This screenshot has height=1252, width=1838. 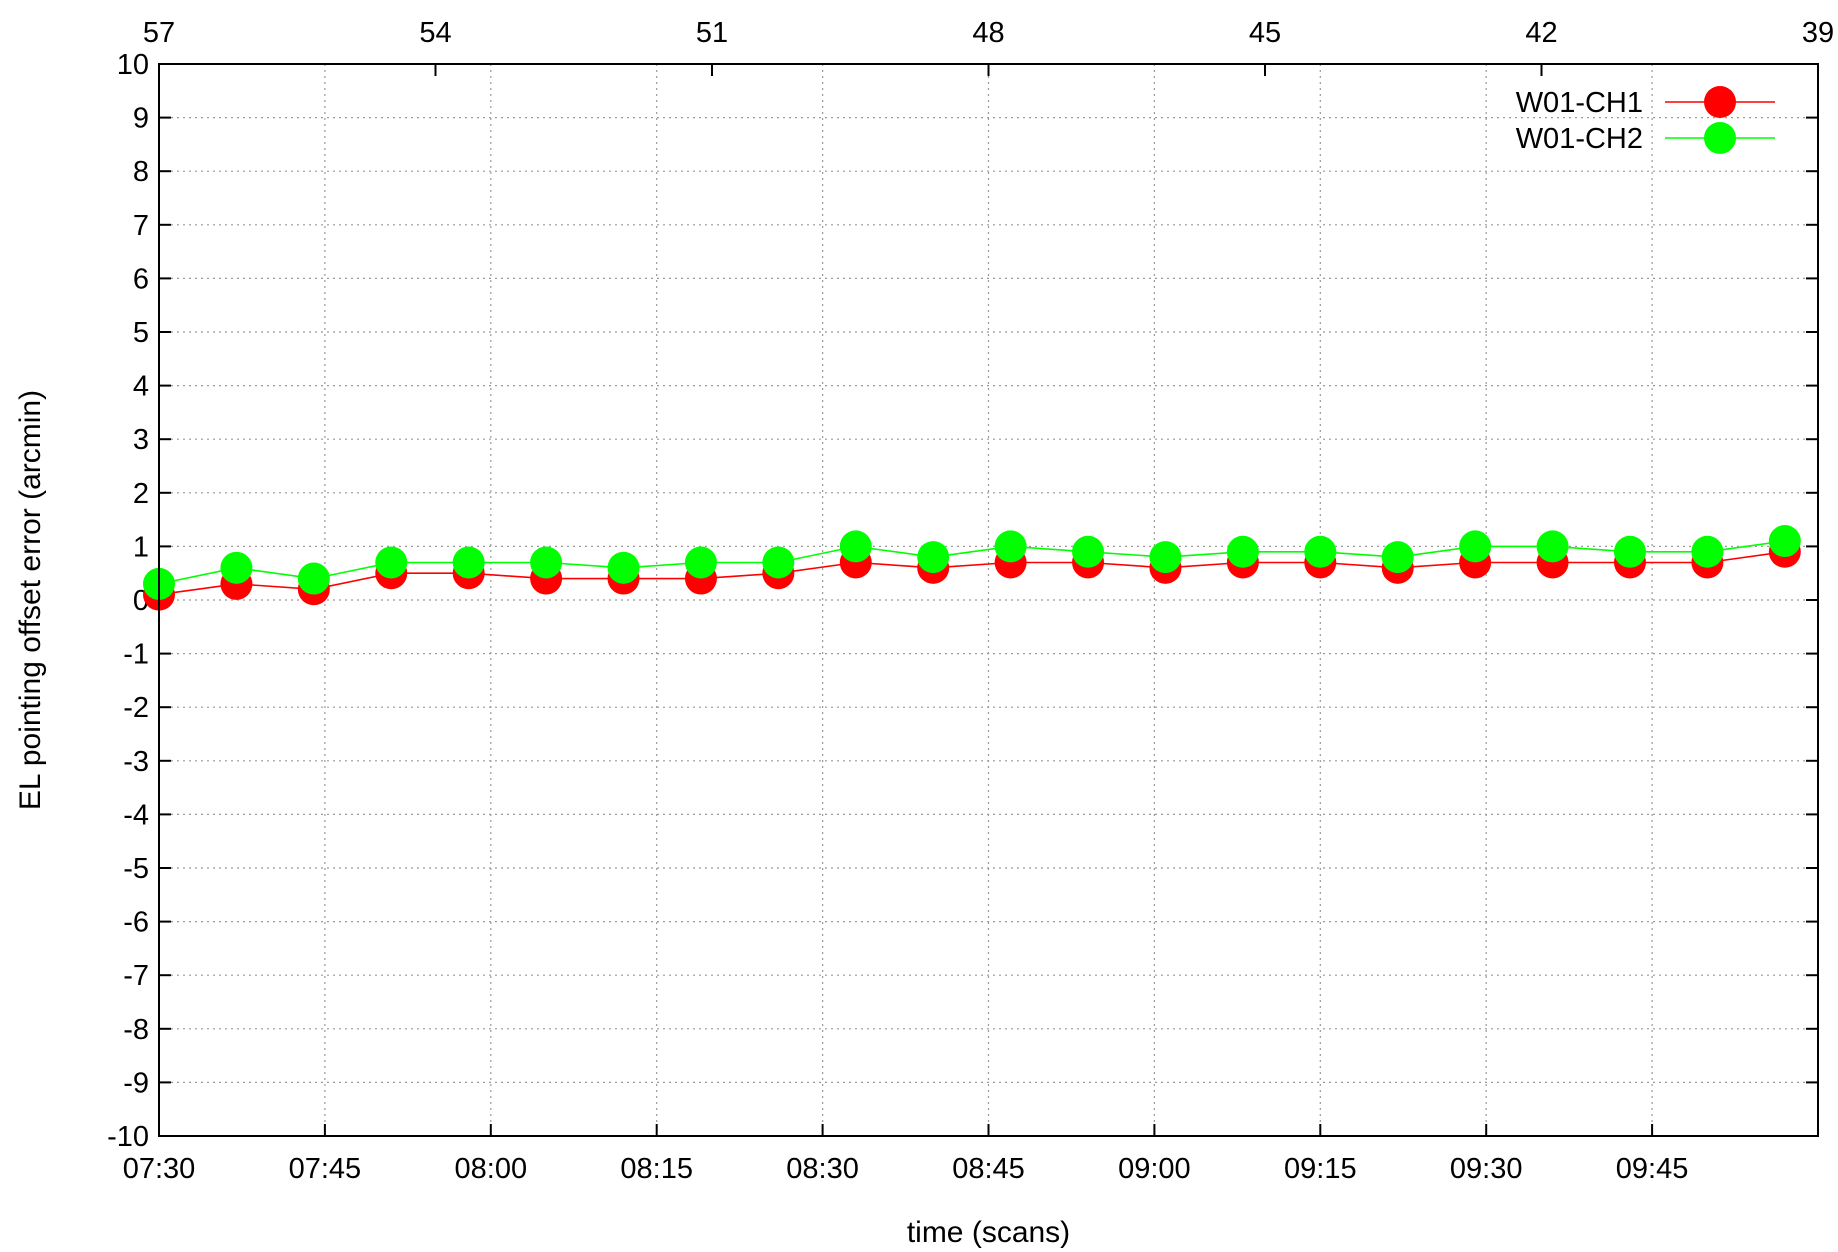 I want to click on x-tick-label: 09:45, so click(x=1652, y=1169).